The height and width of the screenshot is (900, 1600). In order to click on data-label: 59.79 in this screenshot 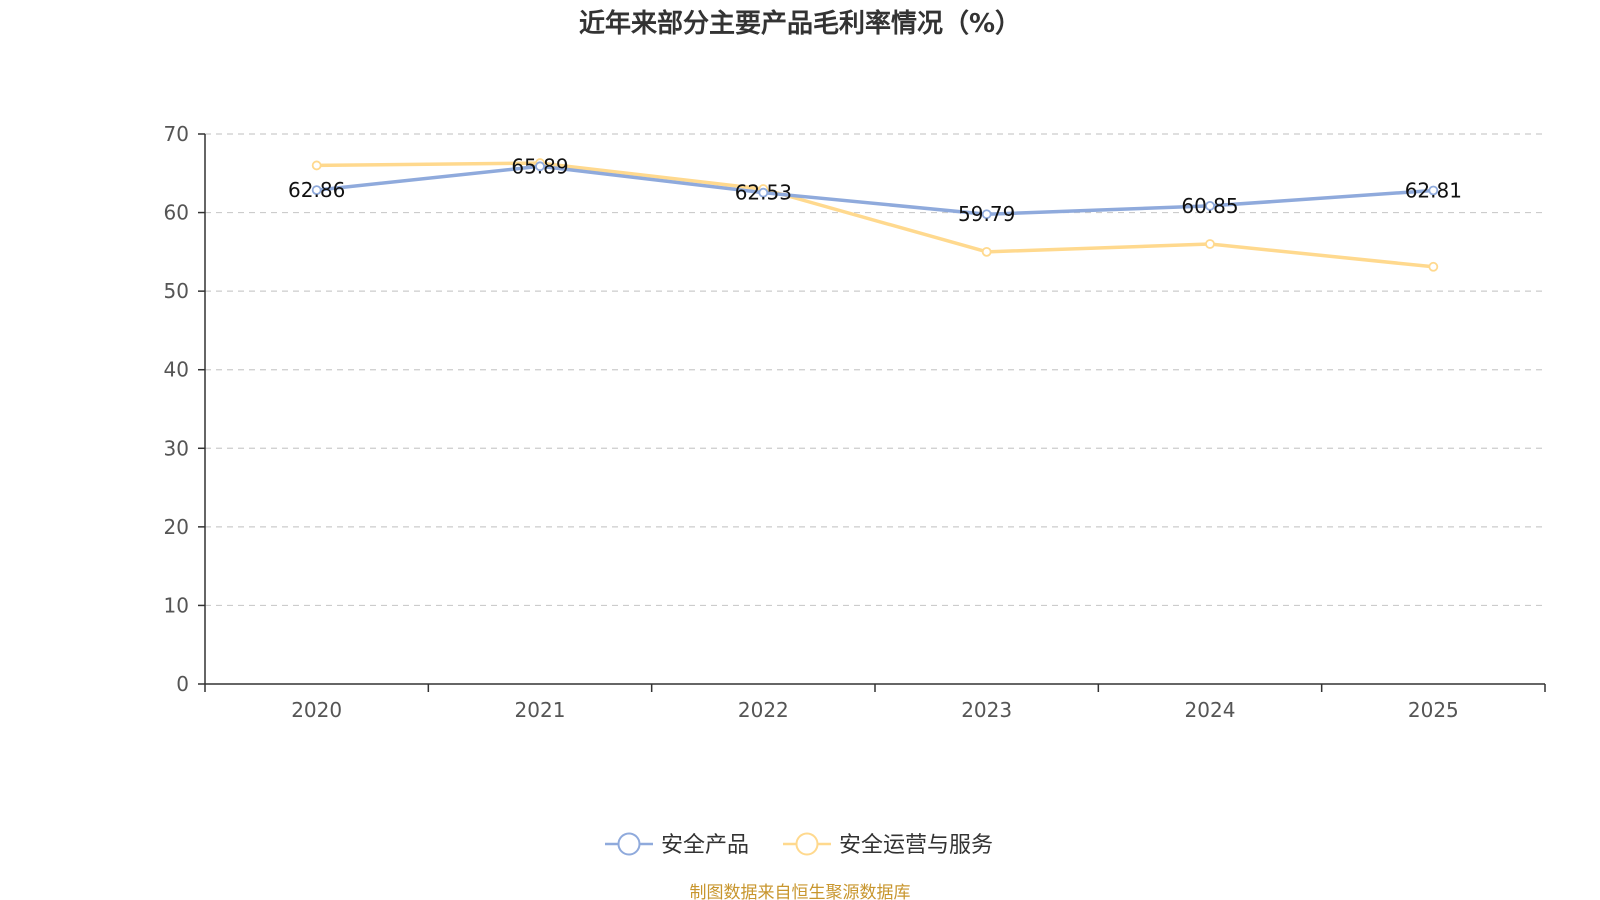, I will do `click(986, 214)`.